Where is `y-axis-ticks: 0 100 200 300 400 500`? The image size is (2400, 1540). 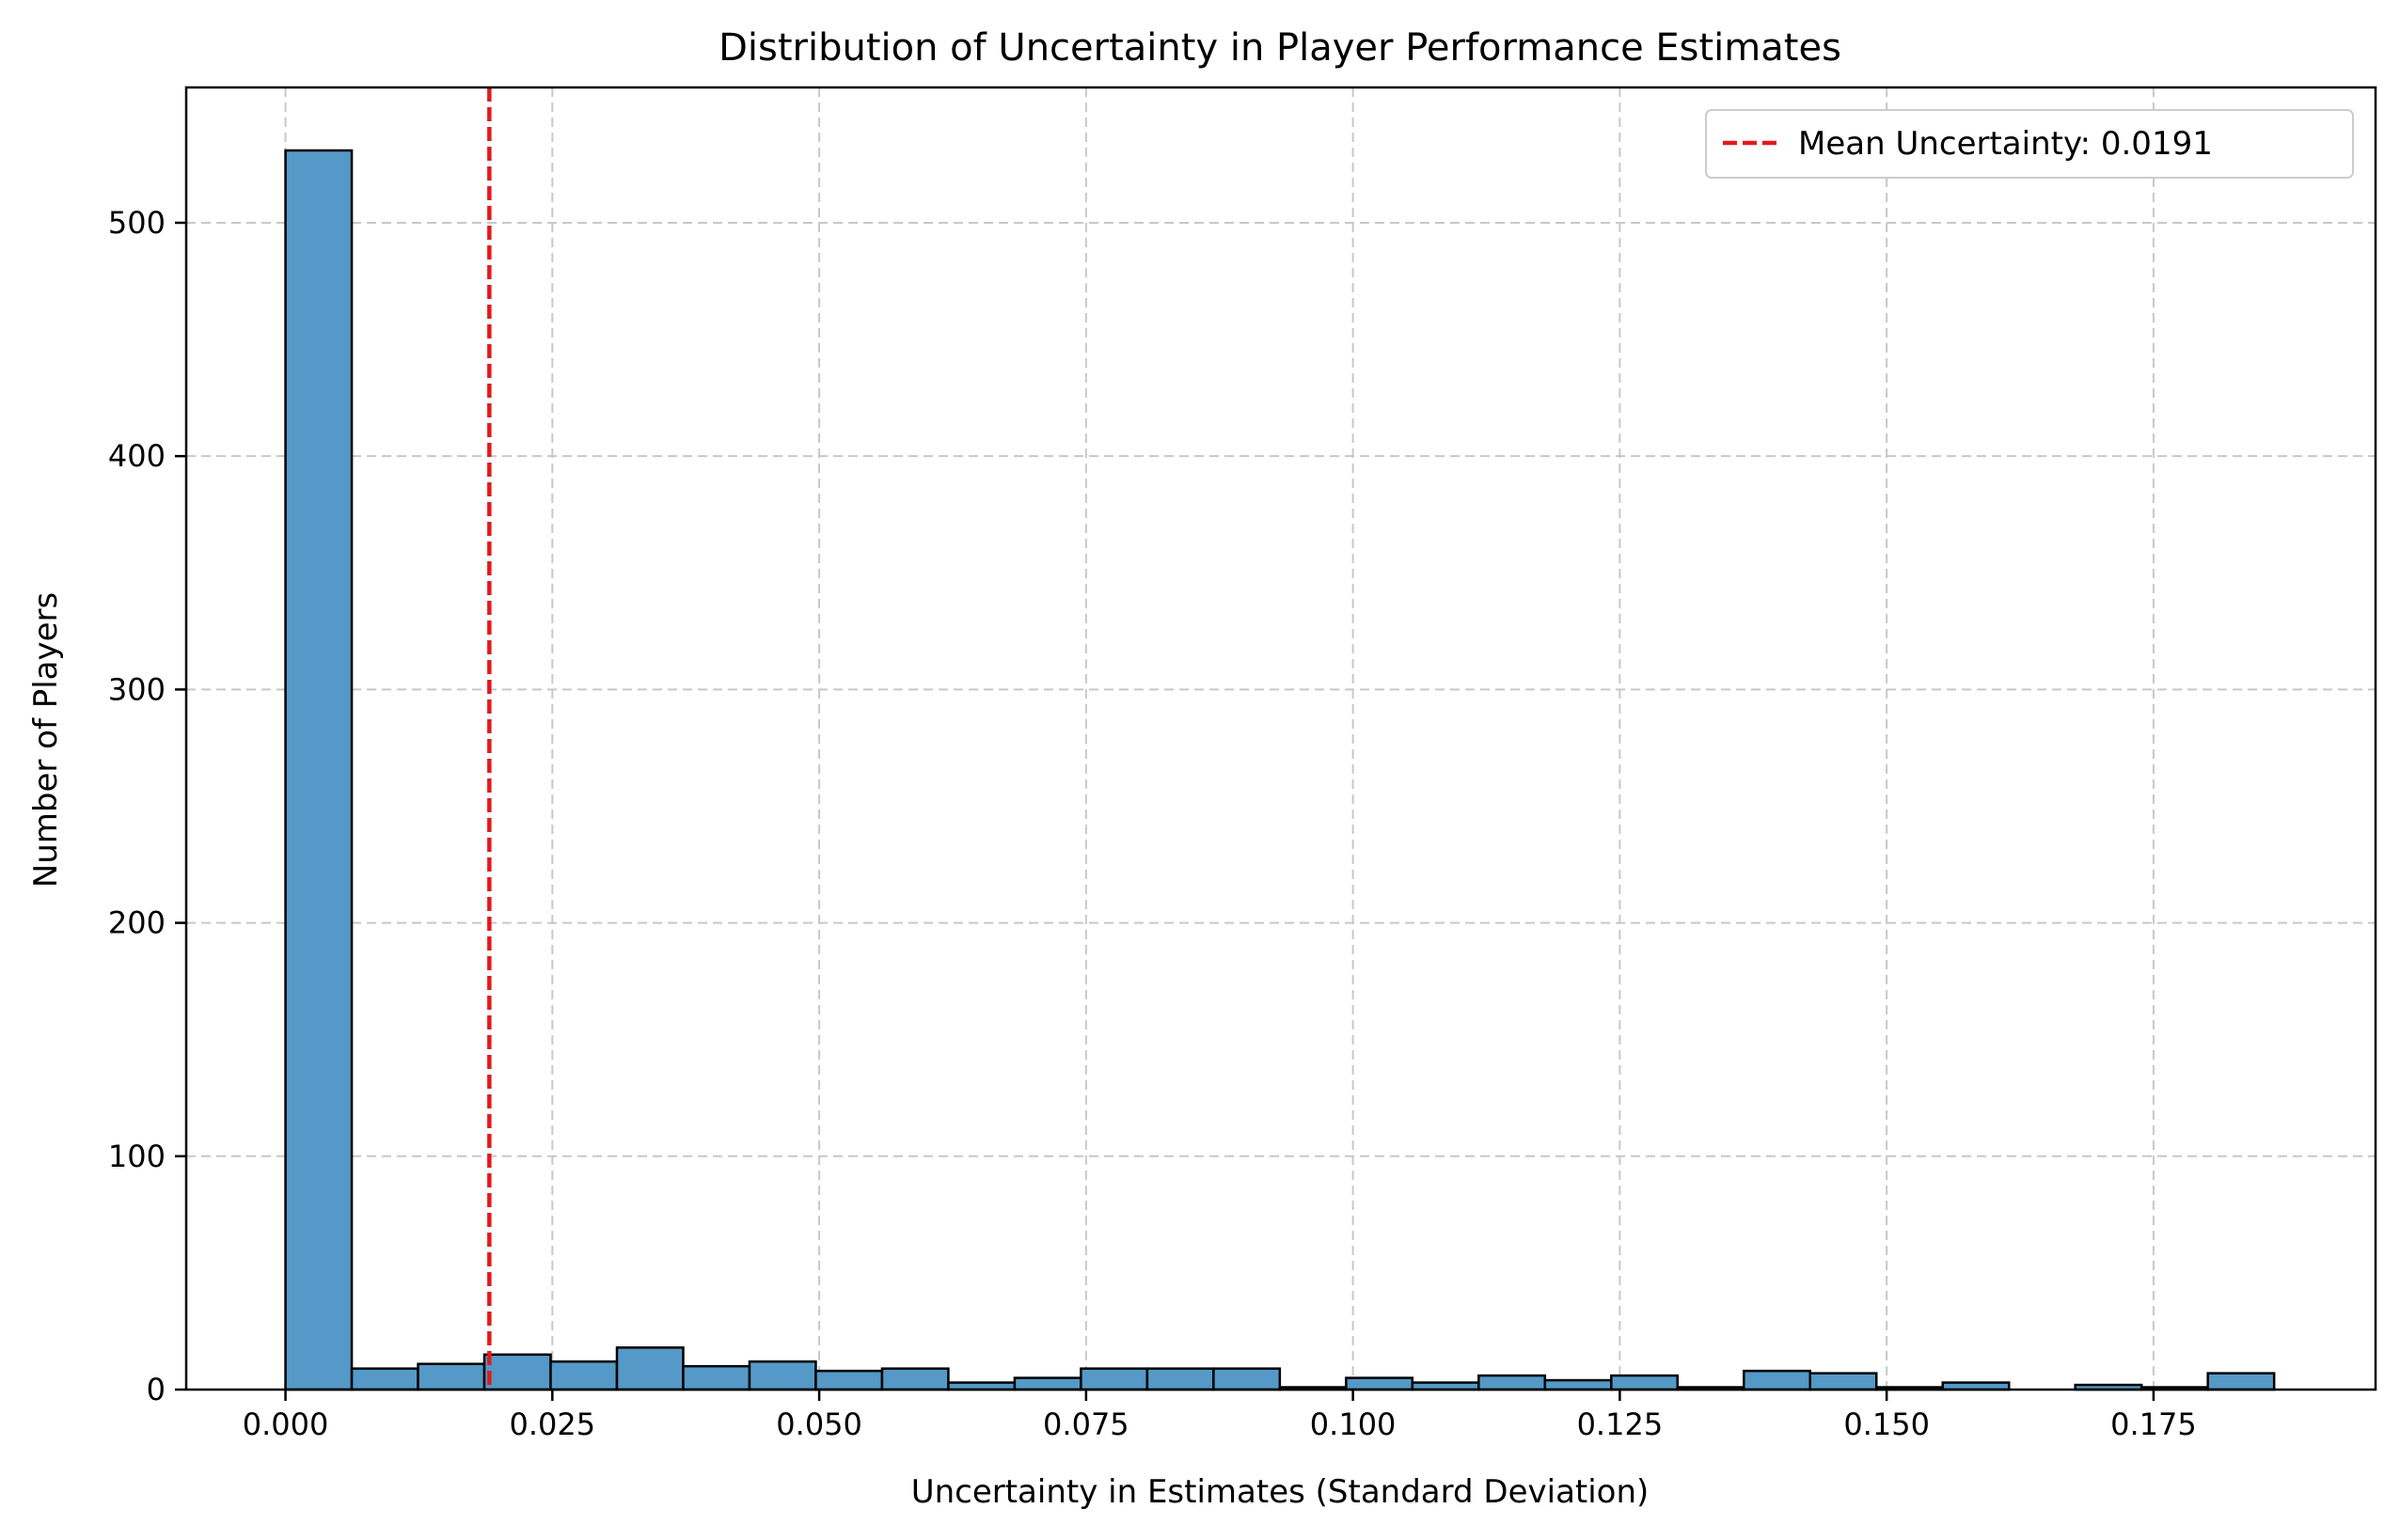
y-axis-ticks: 0 100 200 300 400 500 is located at coordinates (147, 806).